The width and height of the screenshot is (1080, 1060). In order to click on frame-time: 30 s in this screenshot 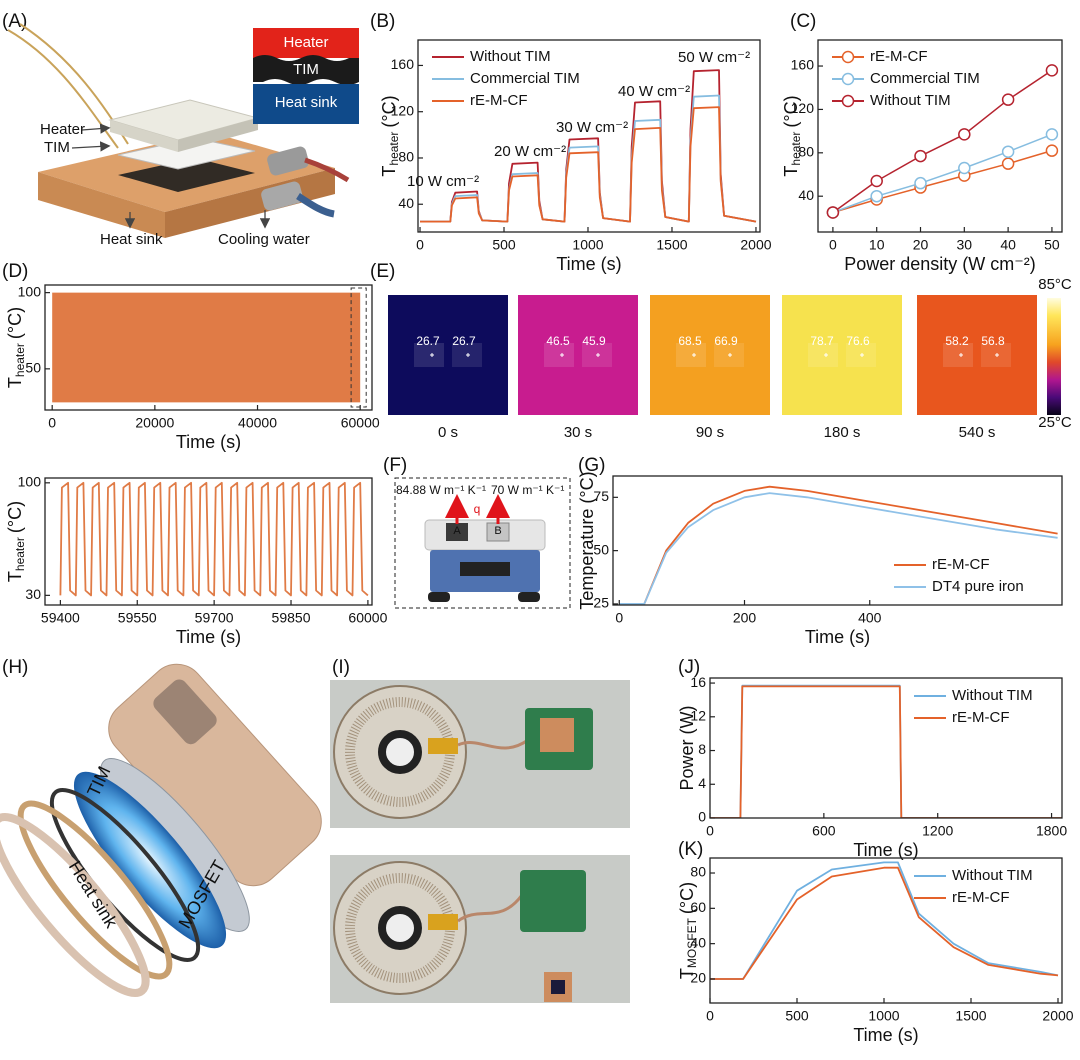, I will do `click(578, 432)`.